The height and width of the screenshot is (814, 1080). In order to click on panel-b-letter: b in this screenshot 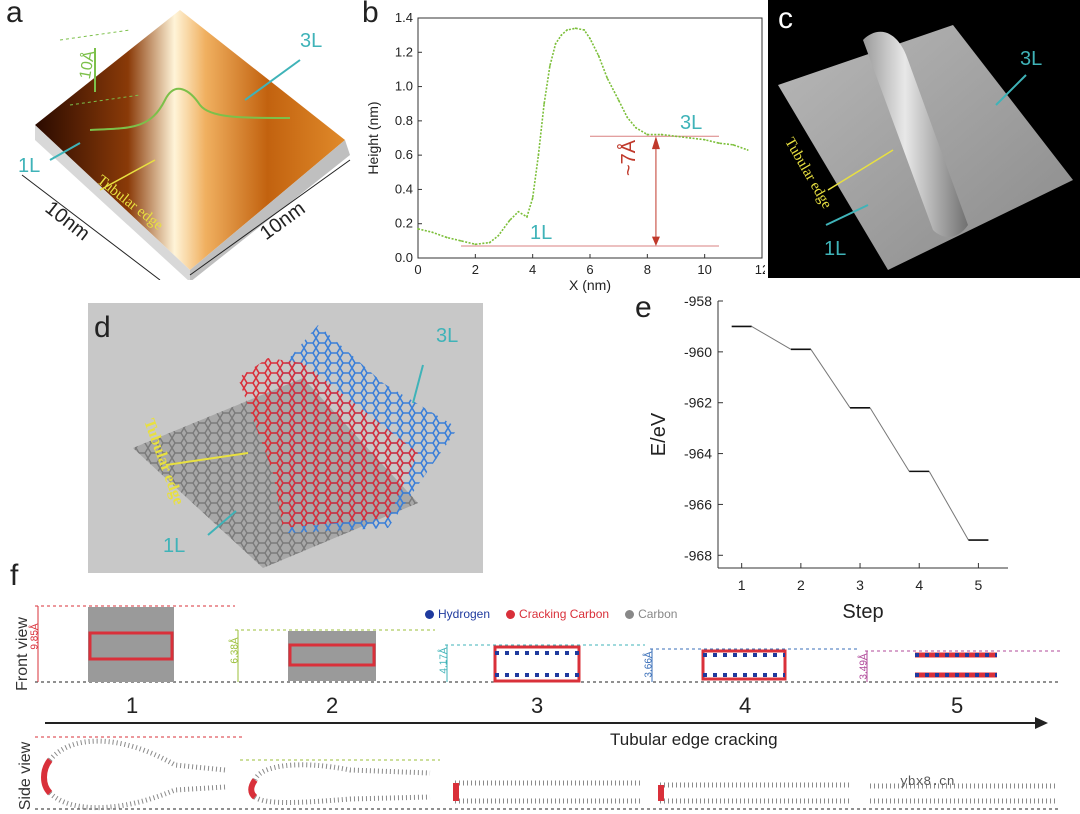, I will do `click(370, 14)`.